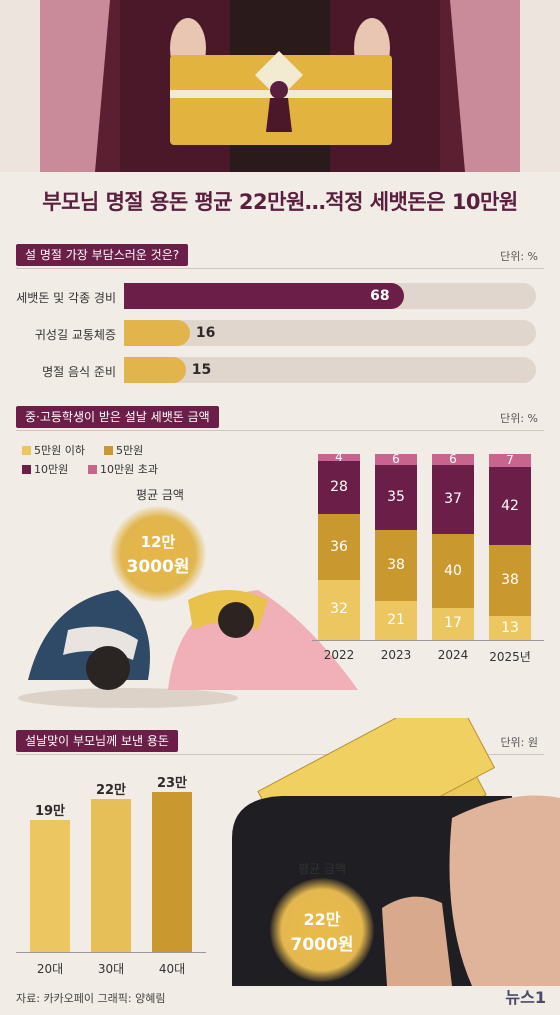 This screenshot has height=1015, width=560. What do you see at coordinates (130, 450) in the screenshot?
I see `legend-label: 5만원` at bounding box center [130, 450].